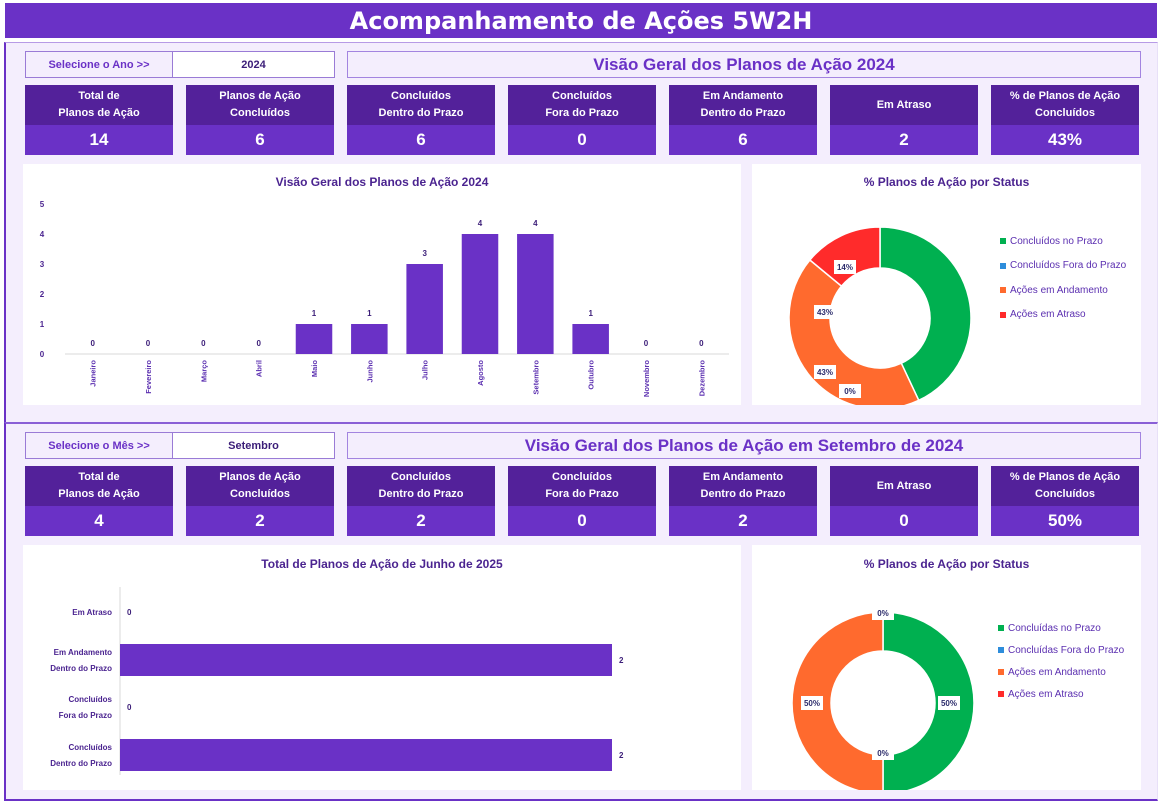  I want to click on year-selector-dropdown: 2024, so click(254, 64).